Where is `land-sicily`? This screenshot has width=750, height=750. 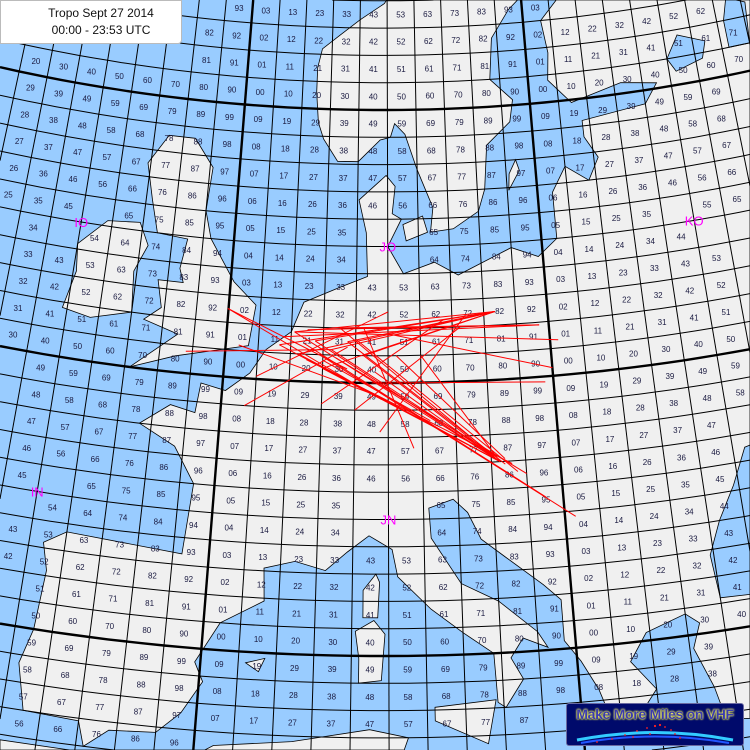
land-sicily is located at coordinates (465, 722).